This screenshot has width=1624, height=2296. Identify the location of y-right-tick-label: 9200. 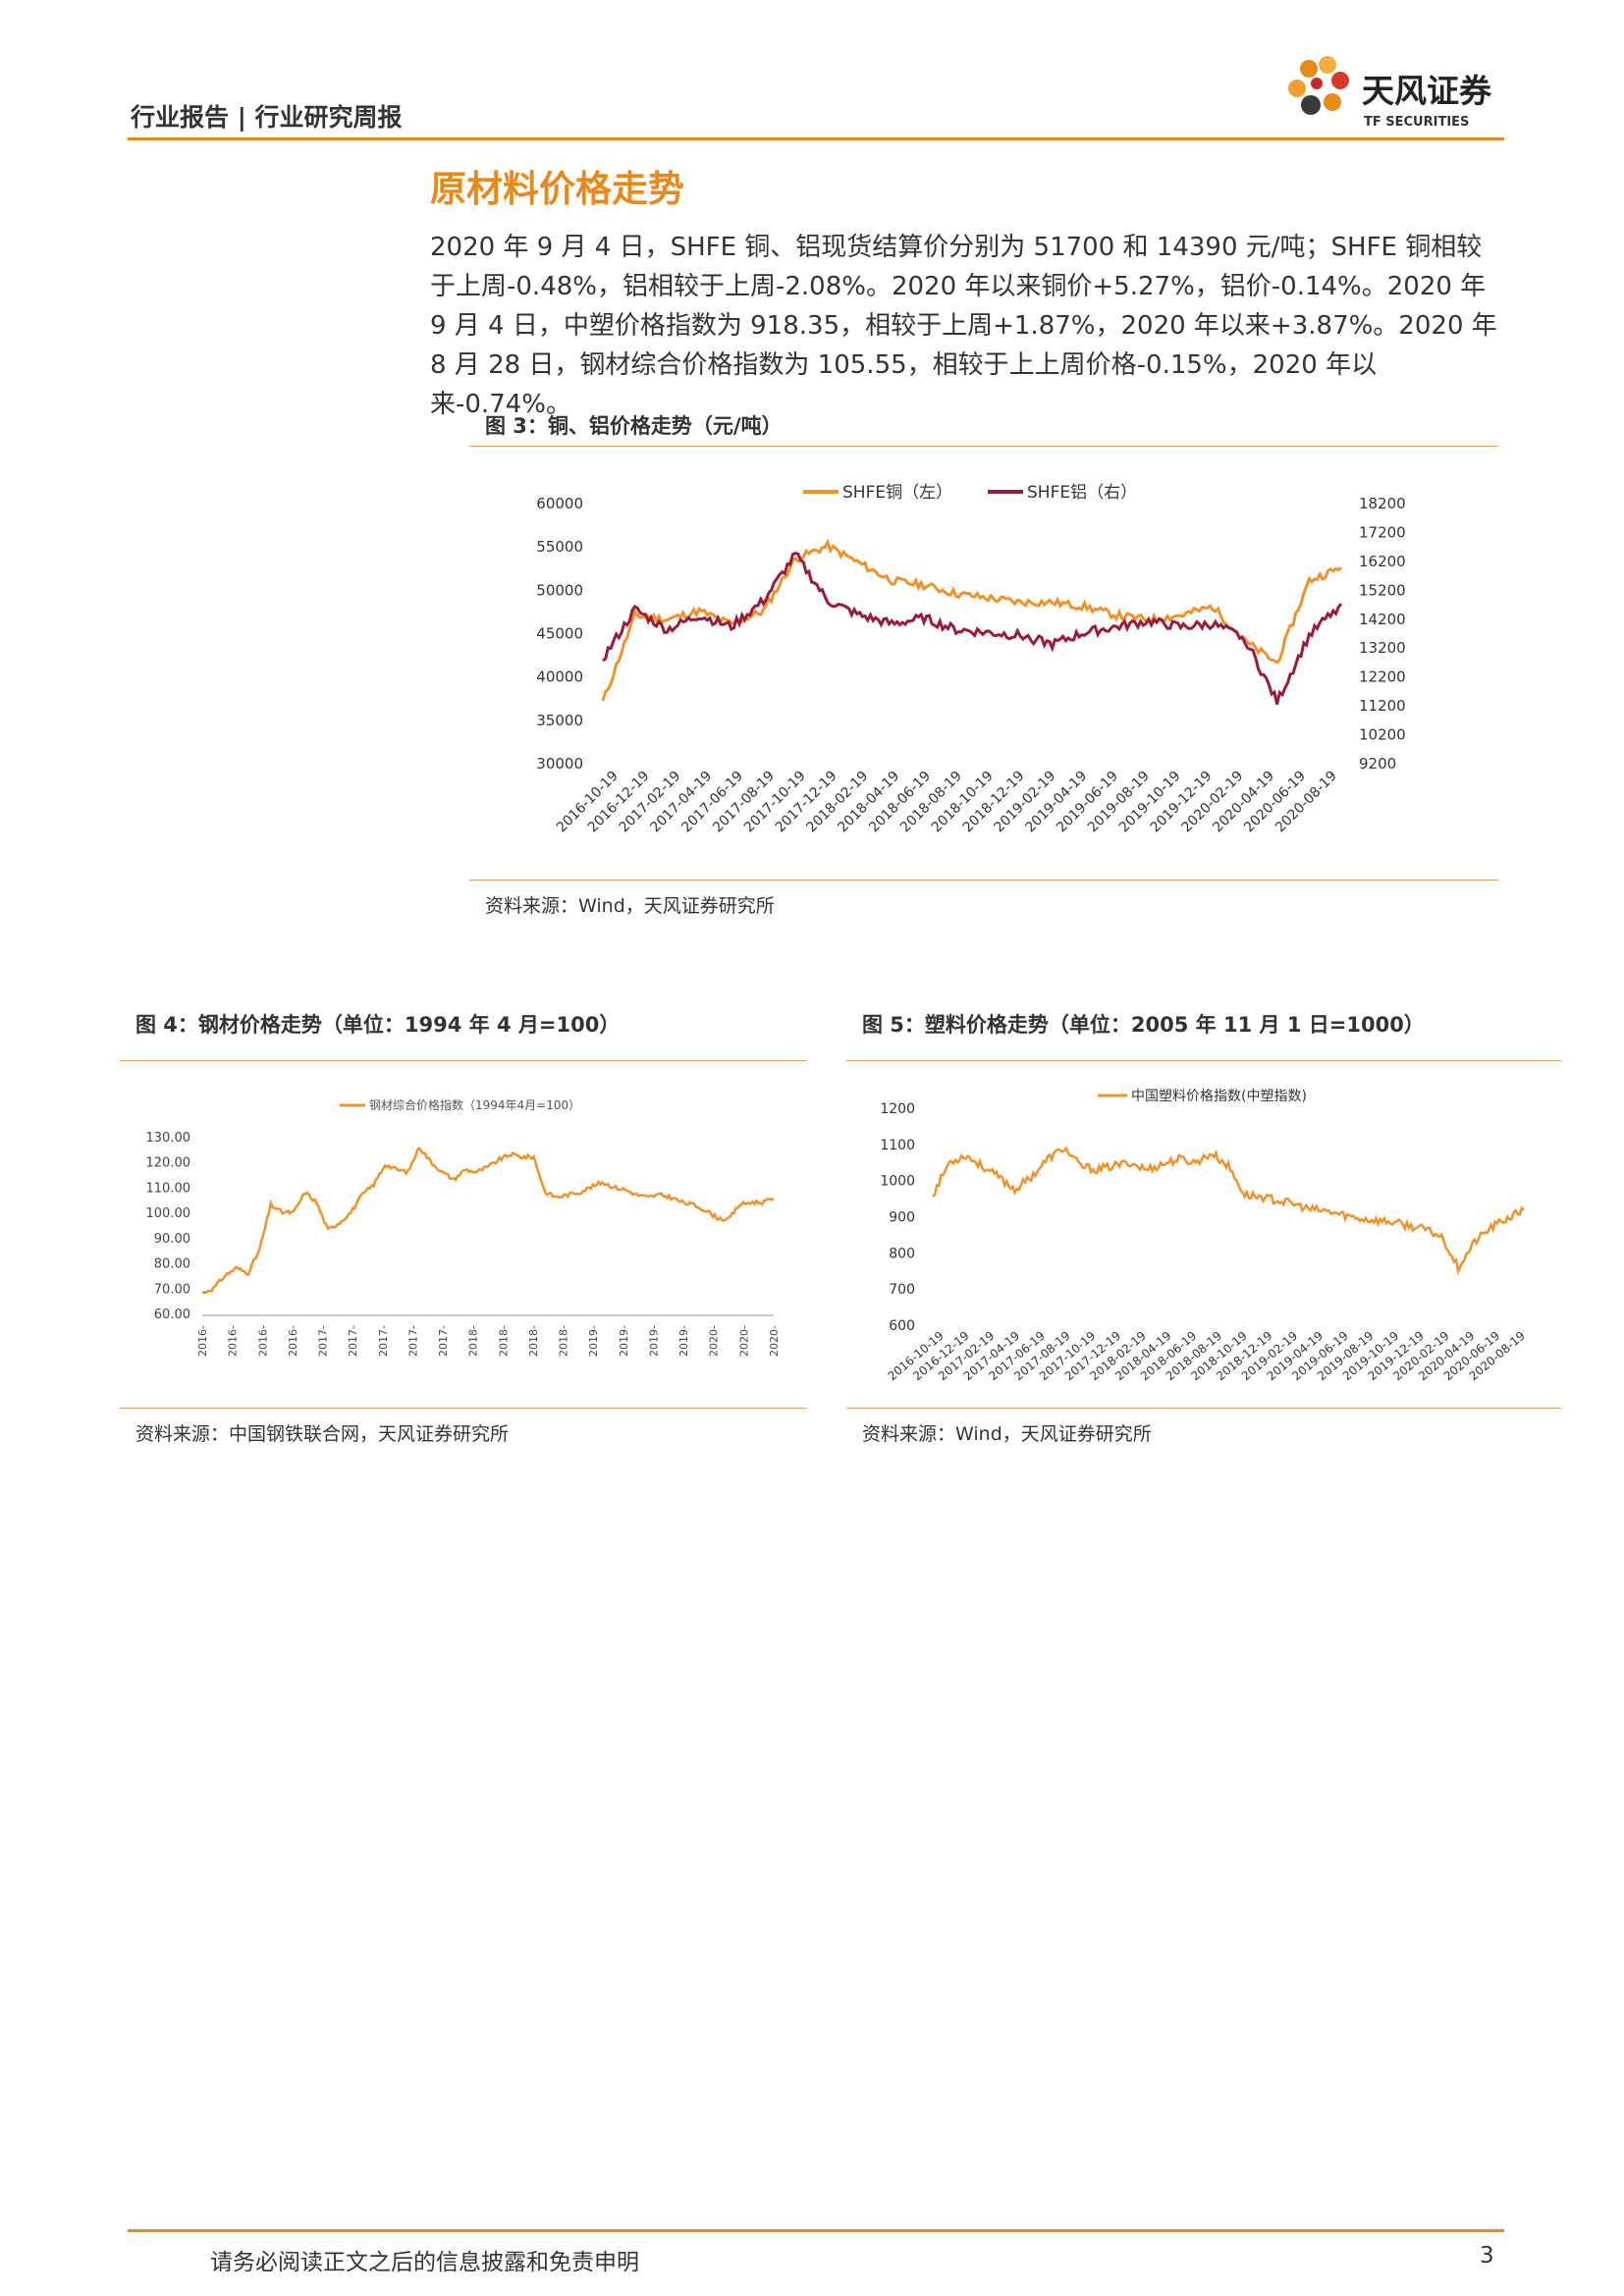
(1377, 764).